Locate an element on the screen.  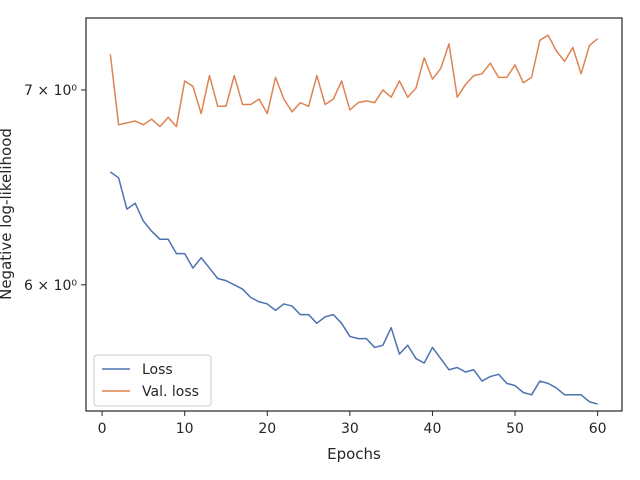
x-tick-label: 20 is located at coordinates (267, 429).